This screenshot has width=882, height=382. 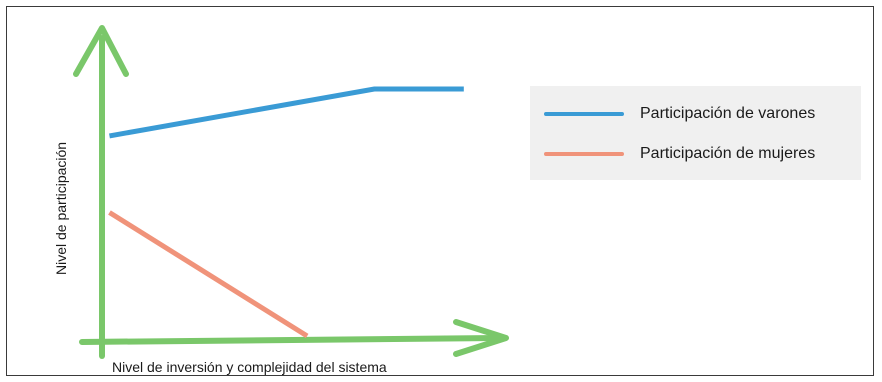 I want to click on legend-label-varones: Participación de varones, so click(x=728, y=113).